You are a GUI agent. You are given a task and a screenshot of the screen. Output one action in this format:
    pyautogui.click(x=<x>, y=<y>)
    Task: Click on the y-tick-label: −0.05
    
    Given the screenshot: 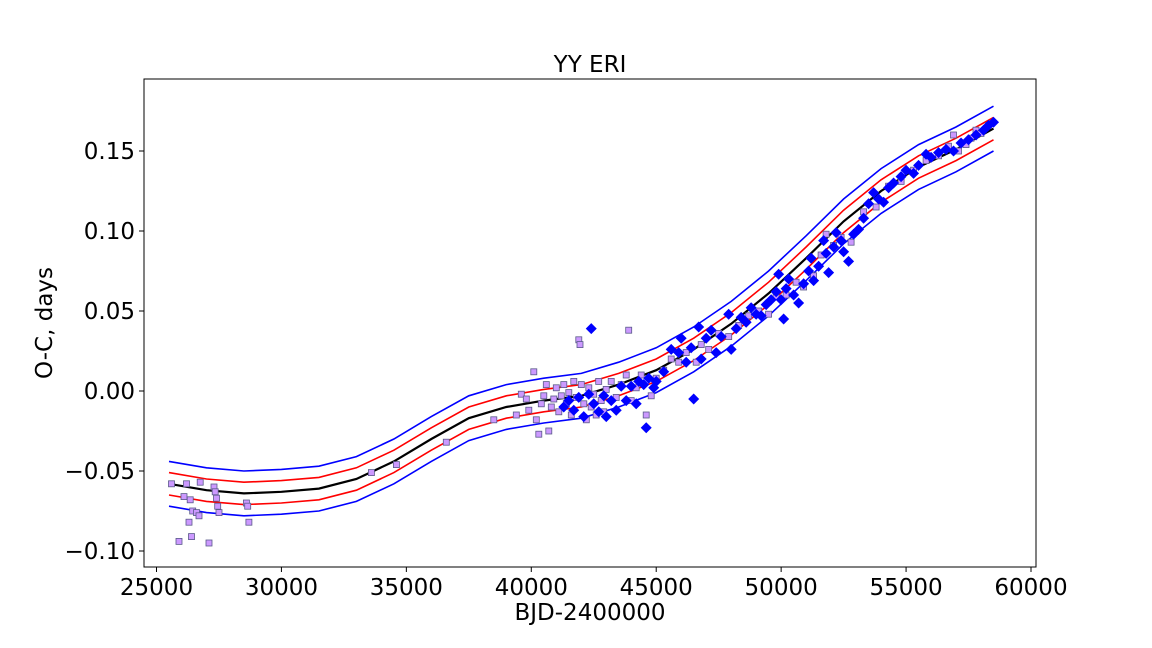 What is the action you would take?
    pyautogui.click(x=100, y=472)
    